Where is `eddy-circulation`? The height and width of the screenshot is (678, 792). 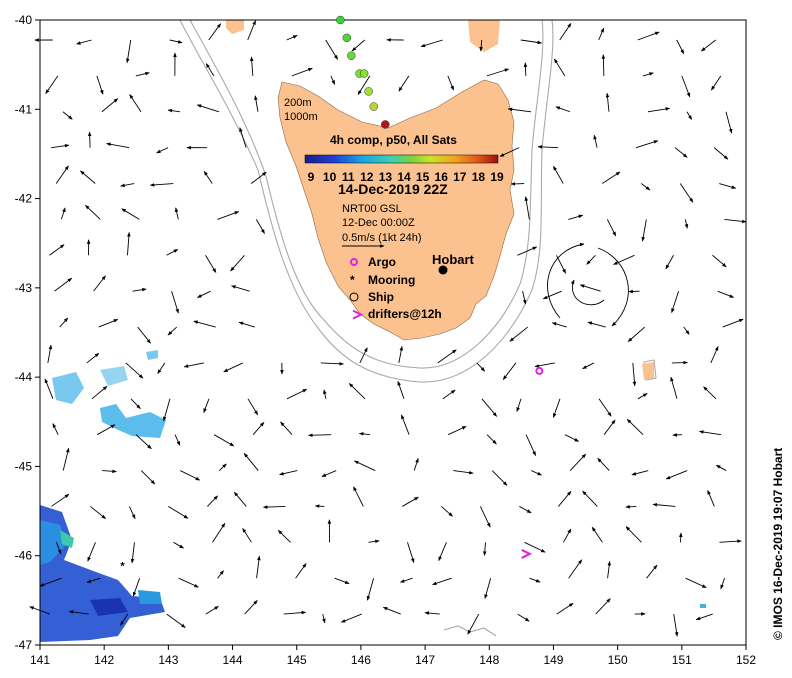 eddy-circulation is located at coordinates (588, 284).